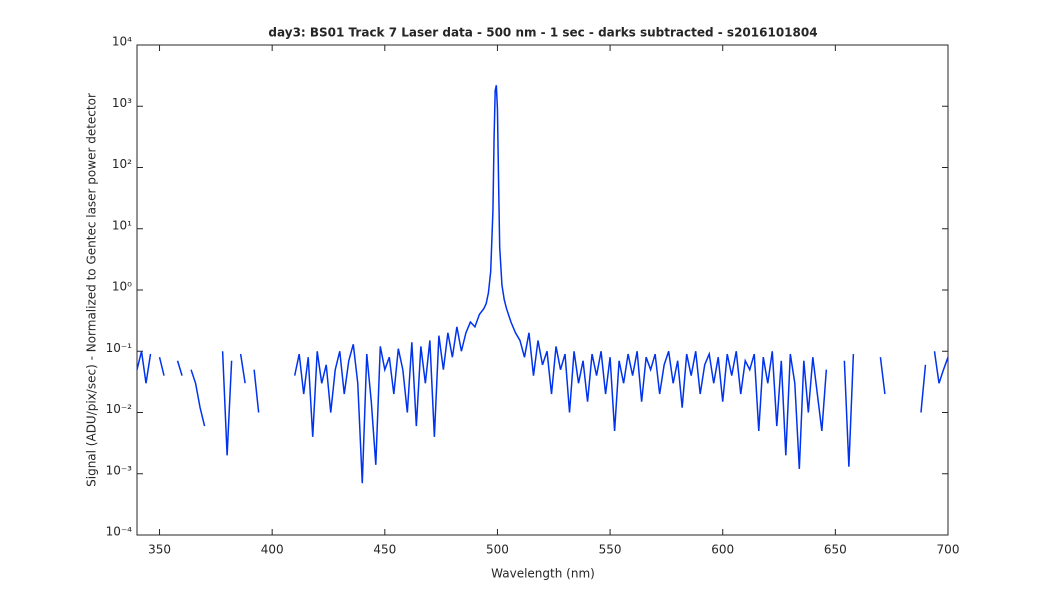 This screenshot has height=604, width=1050. I want to click on x-tick-label: 350, so click(159, 550).